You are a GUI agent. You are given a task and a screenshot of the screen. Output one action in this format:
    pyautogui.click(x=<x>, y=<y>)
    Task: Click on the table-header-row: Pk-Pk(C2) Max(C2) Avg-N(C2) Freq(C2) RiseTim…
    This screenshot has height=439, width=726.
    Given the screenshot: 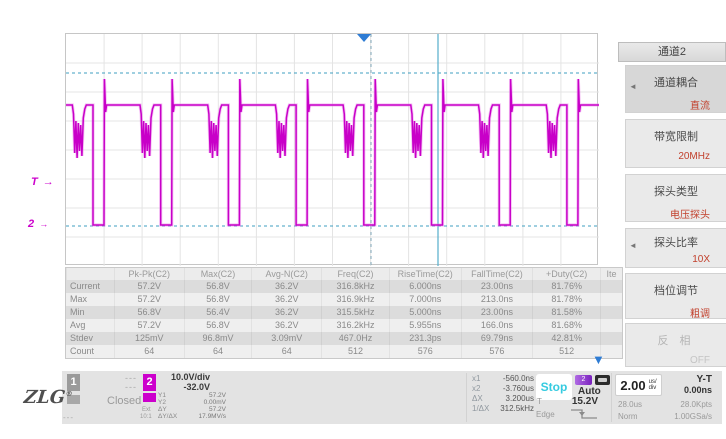 What is the action you would take?
    pyautogui.click(x=344, y=274)
    